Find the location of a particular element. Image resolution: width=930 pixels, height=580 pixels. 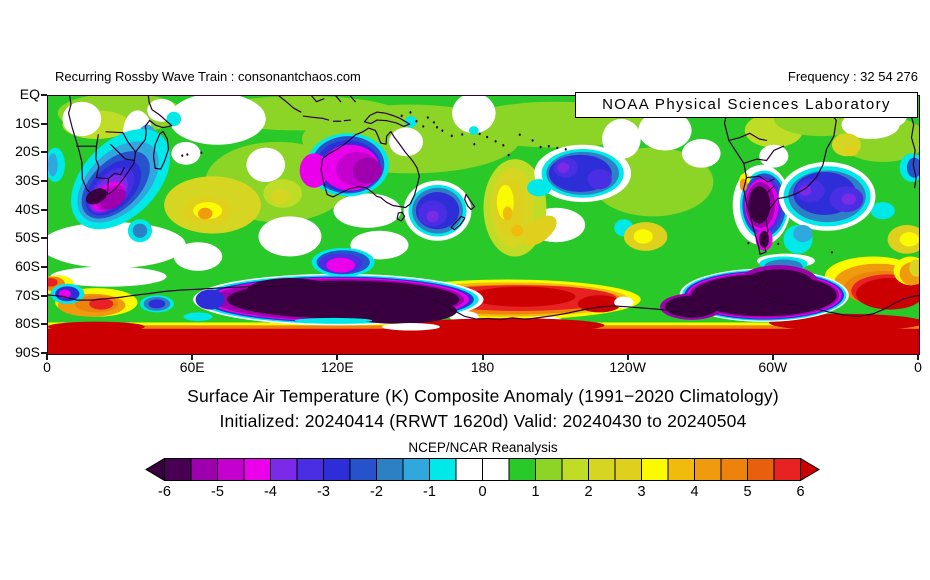

colorbar-tick--6: -6 is located at coordinates (164, 492).